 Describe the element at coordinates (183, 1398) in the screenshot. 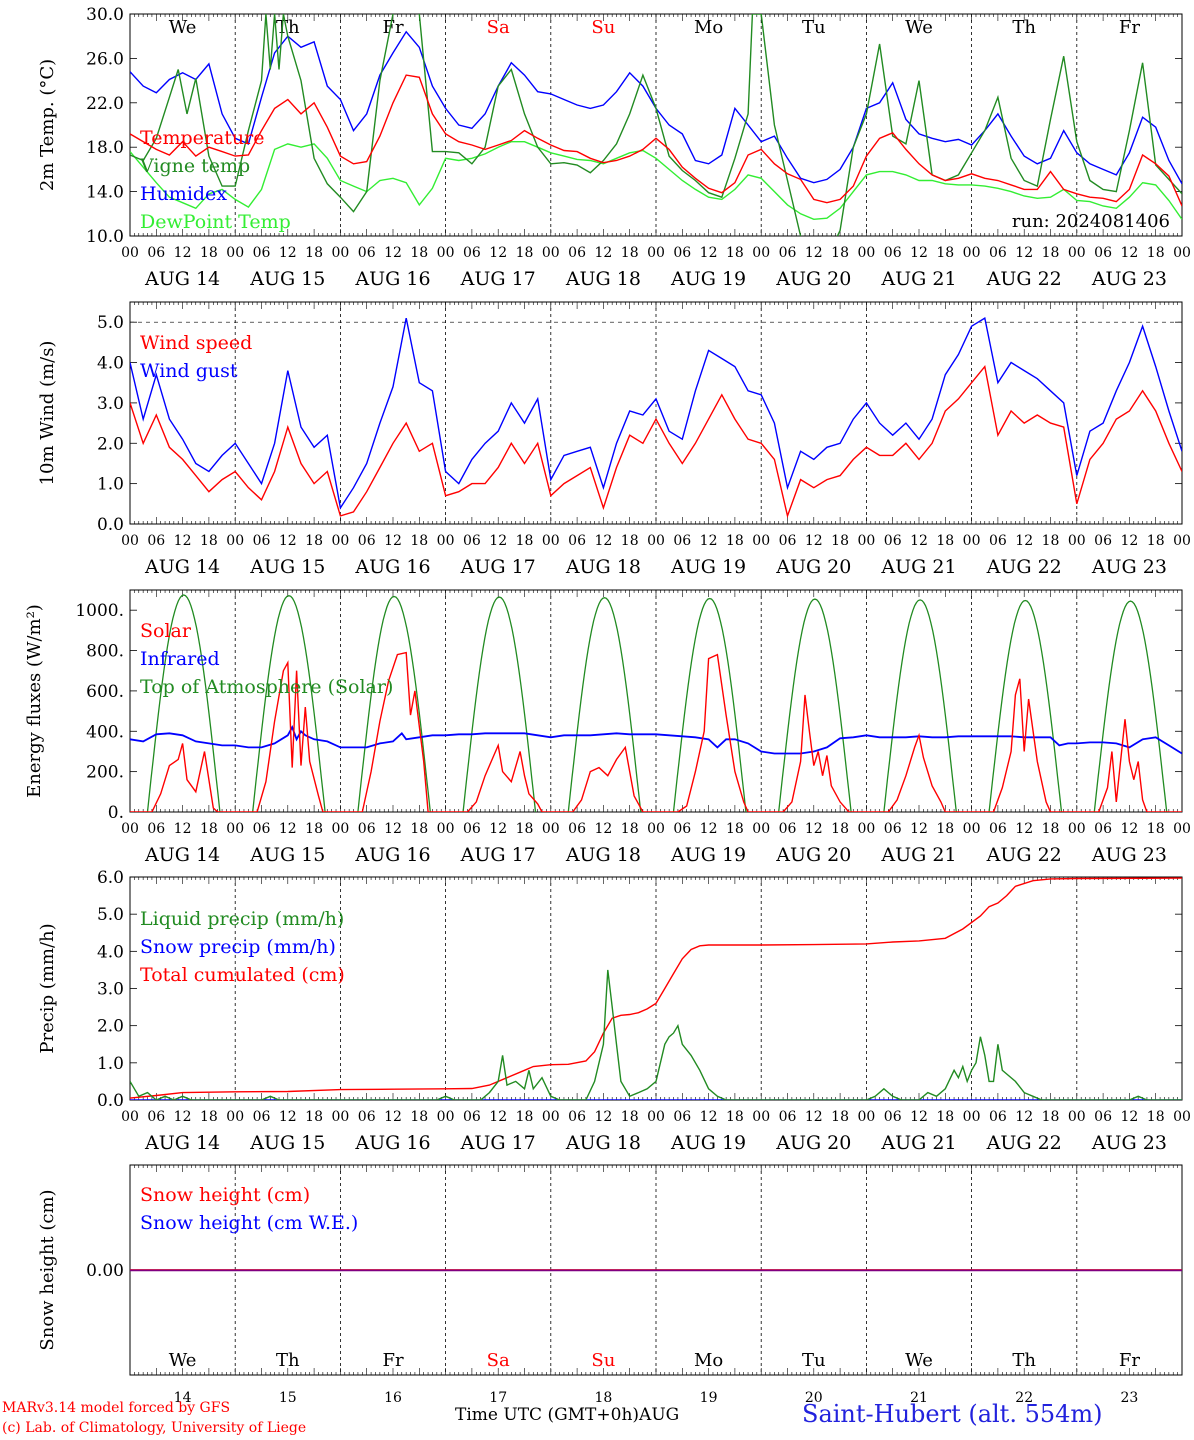

I see `day-number-label: 14` at that location.